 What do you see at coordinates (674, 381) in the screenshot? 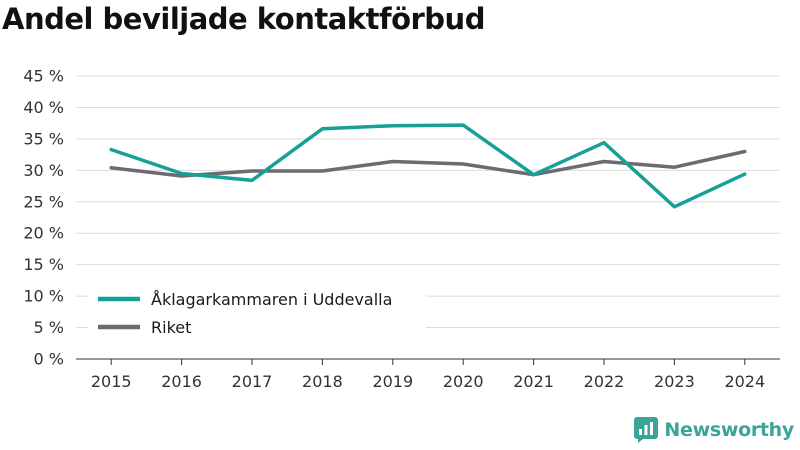
I see `x-tick-label: 2023` at bounding box center [674, 381].